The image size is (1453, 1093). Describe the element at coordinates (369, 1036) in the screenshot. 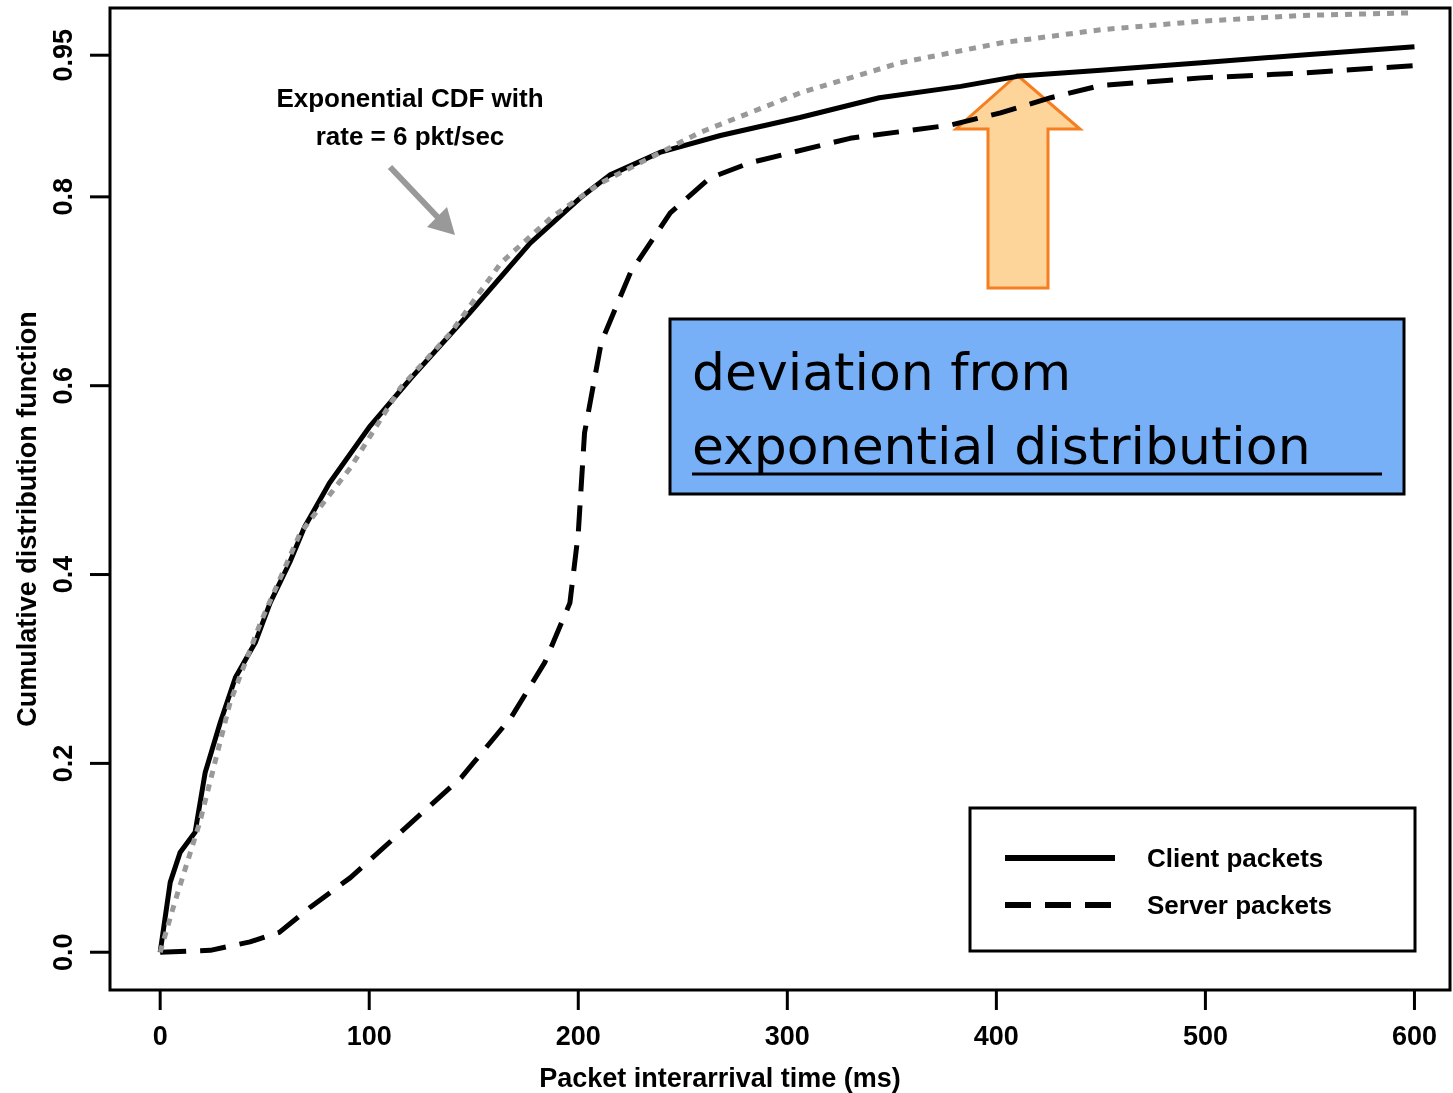

I see `x-tick-label: 100` at that location.